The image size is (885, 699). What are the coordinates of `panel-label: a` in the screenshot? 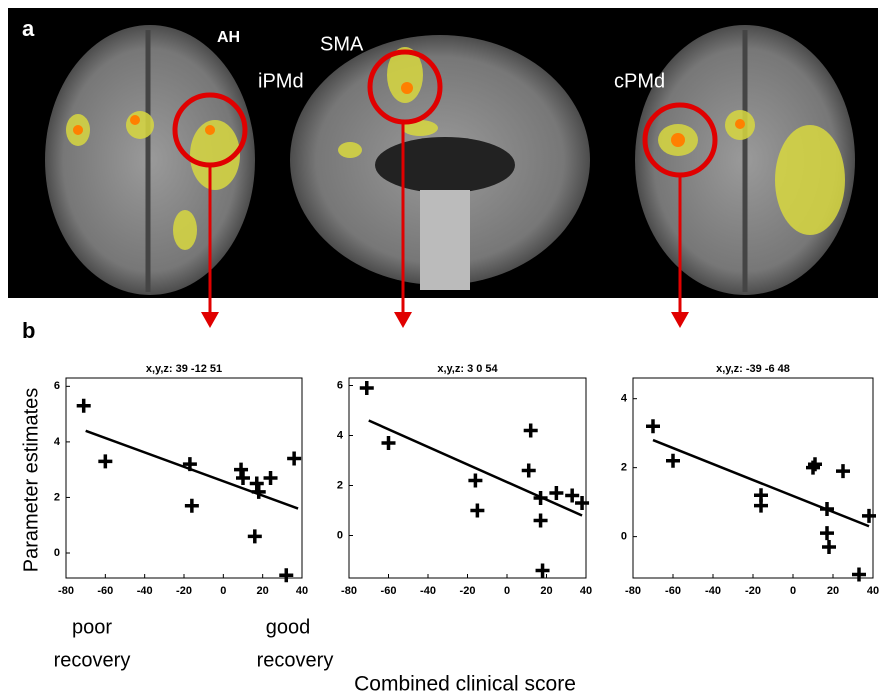 It's located at (28, 28).